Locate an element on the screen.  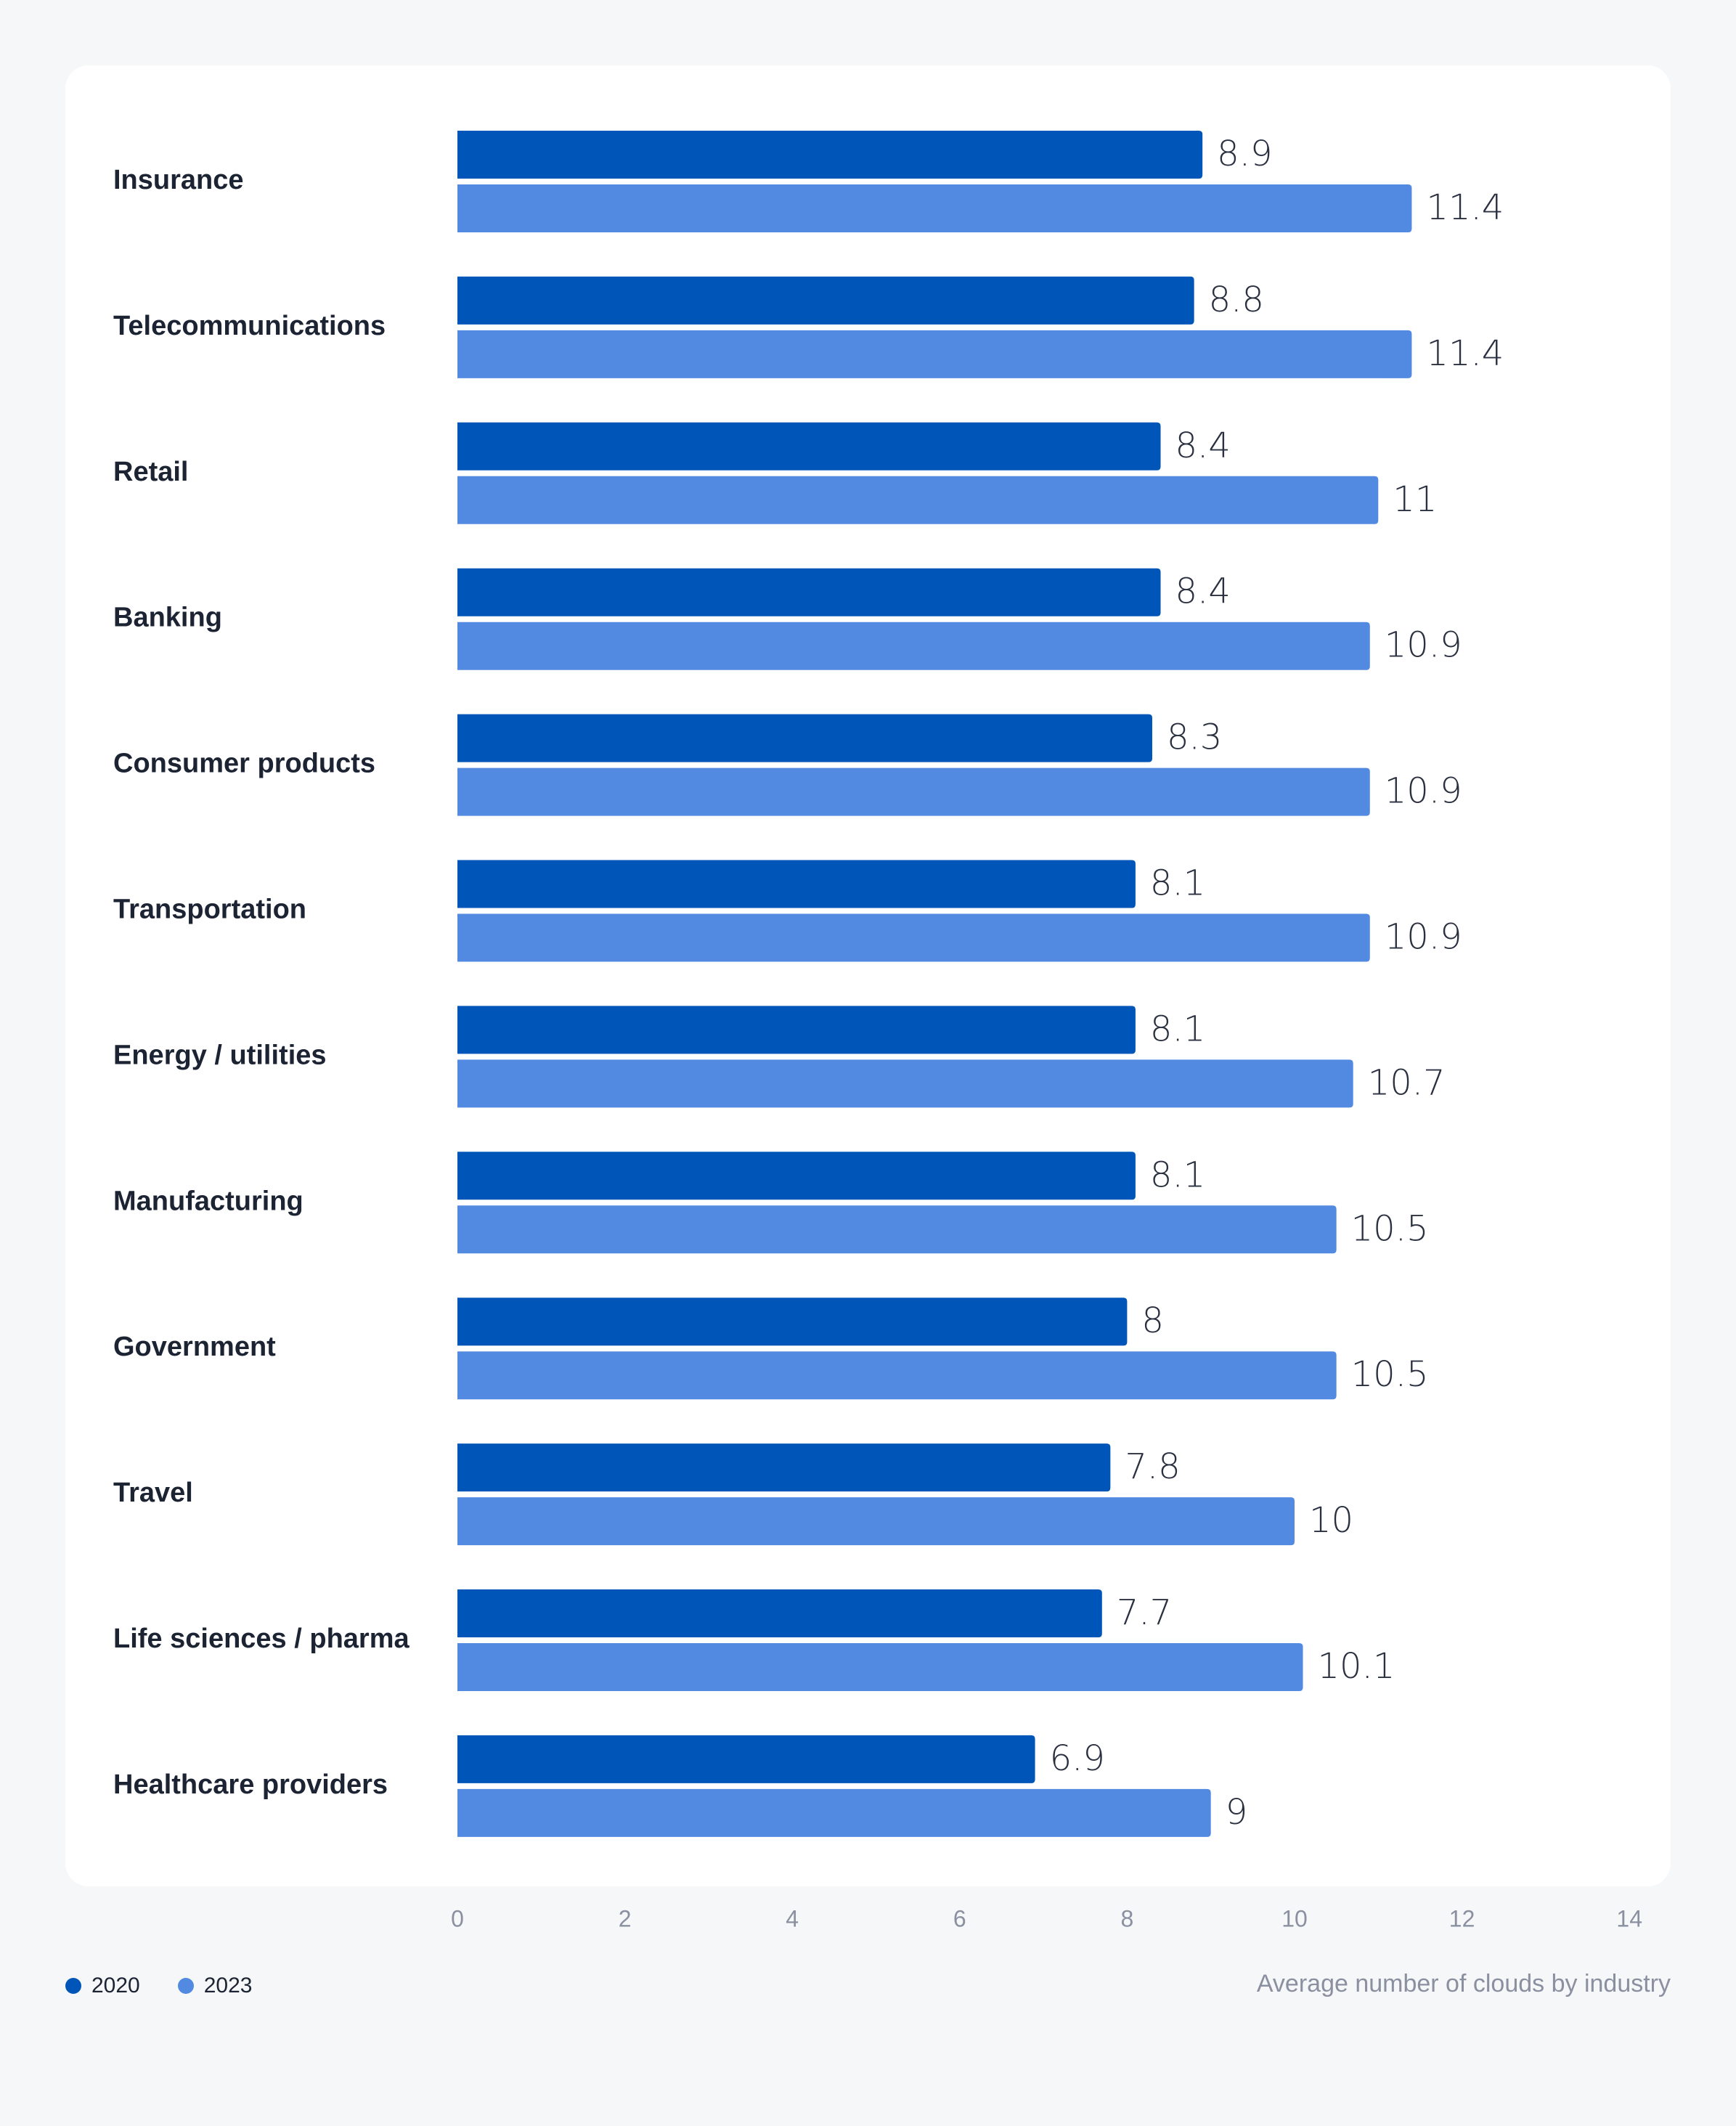
category-label-energy-utilities: Energy / utilities is located at coordinates (220, 1055).